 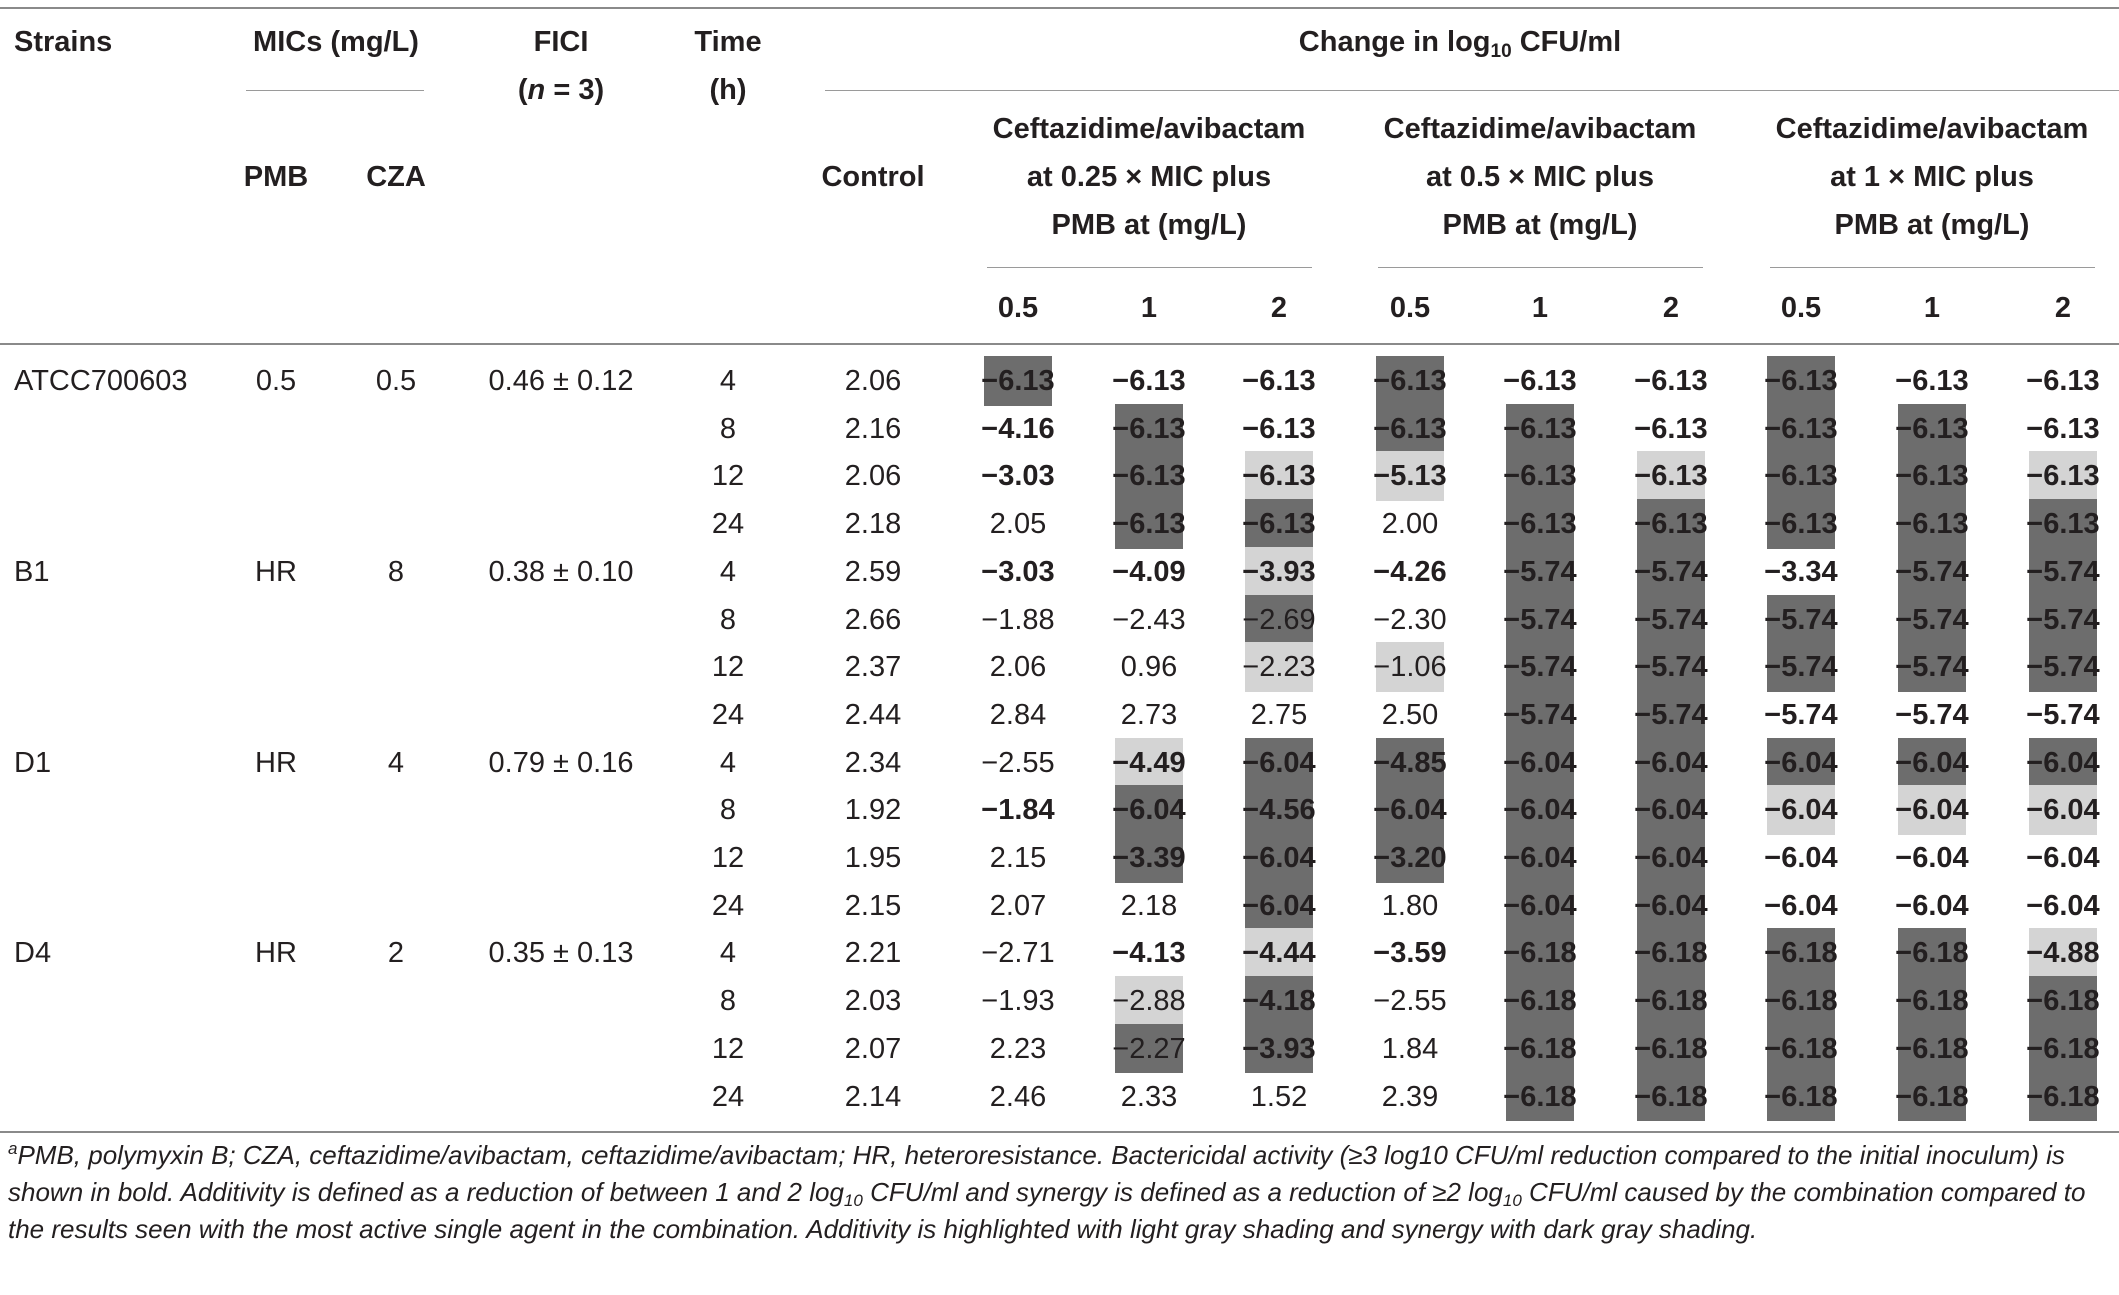 What do you see at coordinates (873, 762) in the screenshot?
I see `control-cell: 2.34` at bounding box center [873, 762].